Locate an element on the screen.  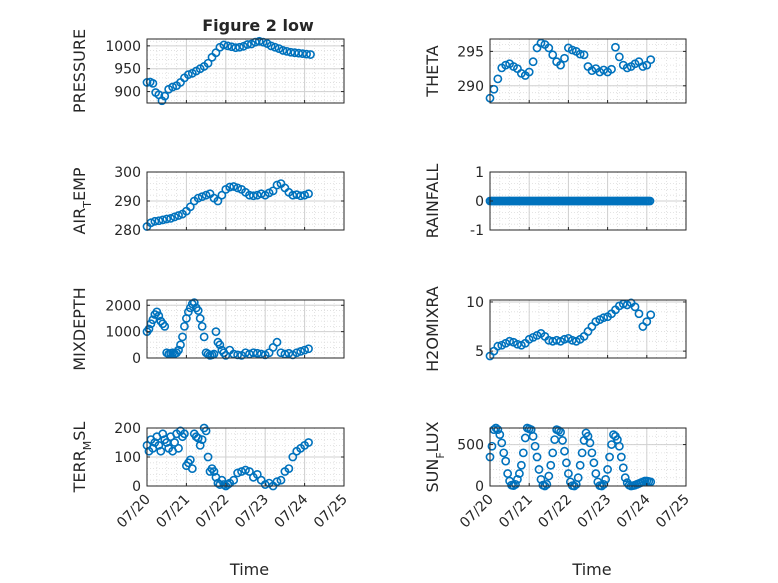
y-tick-label: 200 is located at coordinates (127, 429).